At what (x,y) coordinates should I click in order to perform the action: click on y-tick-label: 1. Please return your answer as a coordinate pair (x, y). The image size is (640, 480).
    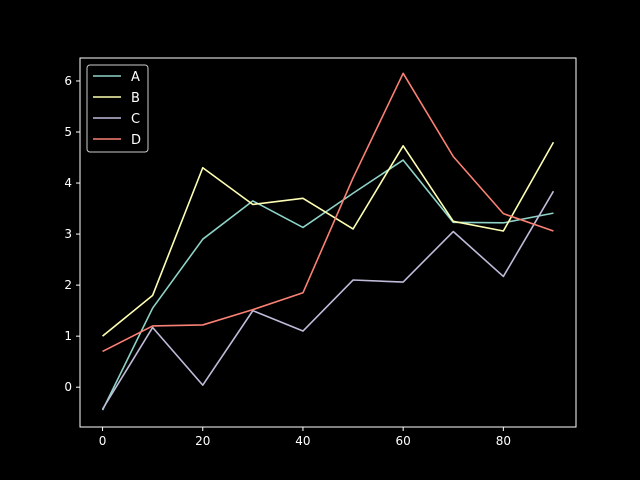
    Looking at the image, I should click on (68, 336).